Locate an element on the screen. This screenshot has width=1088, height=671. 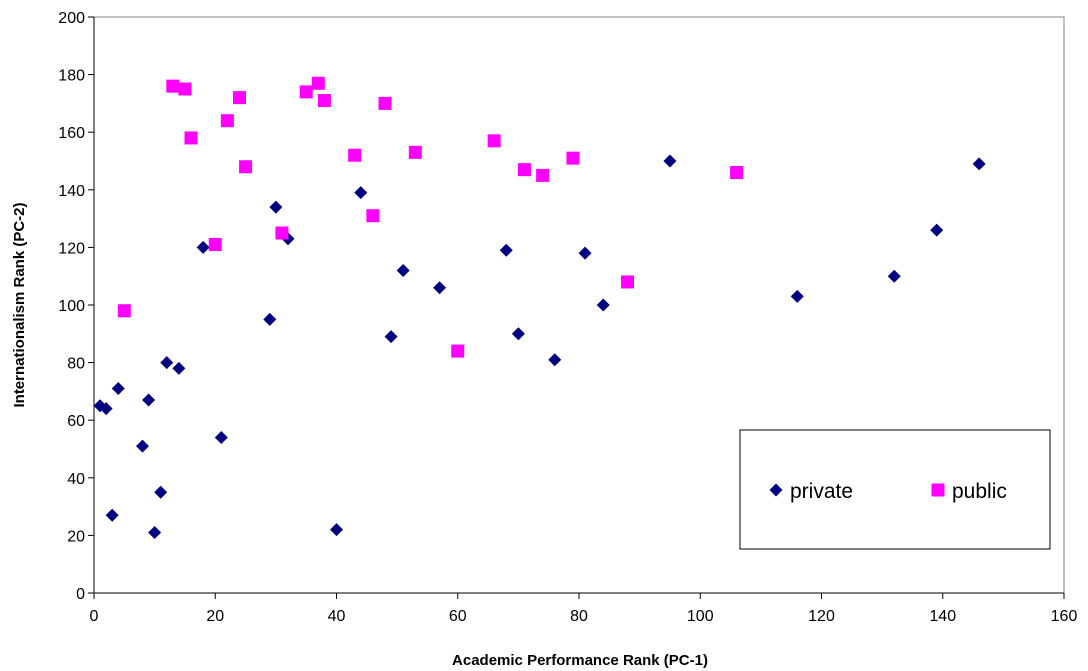
legend-marker-private is located at coordinates (776, 490).